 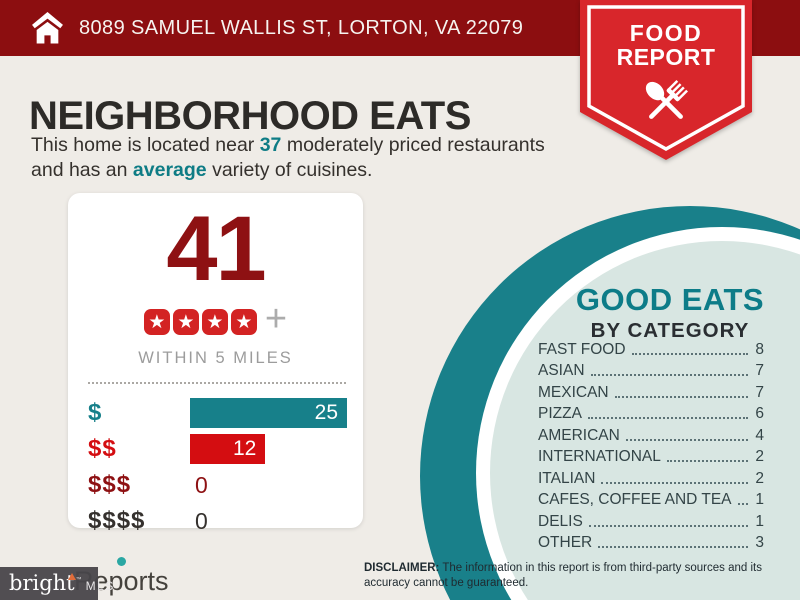 I want to click on radius-subtitle: WITHIN 5 MILES, so click(x=215, y=358).